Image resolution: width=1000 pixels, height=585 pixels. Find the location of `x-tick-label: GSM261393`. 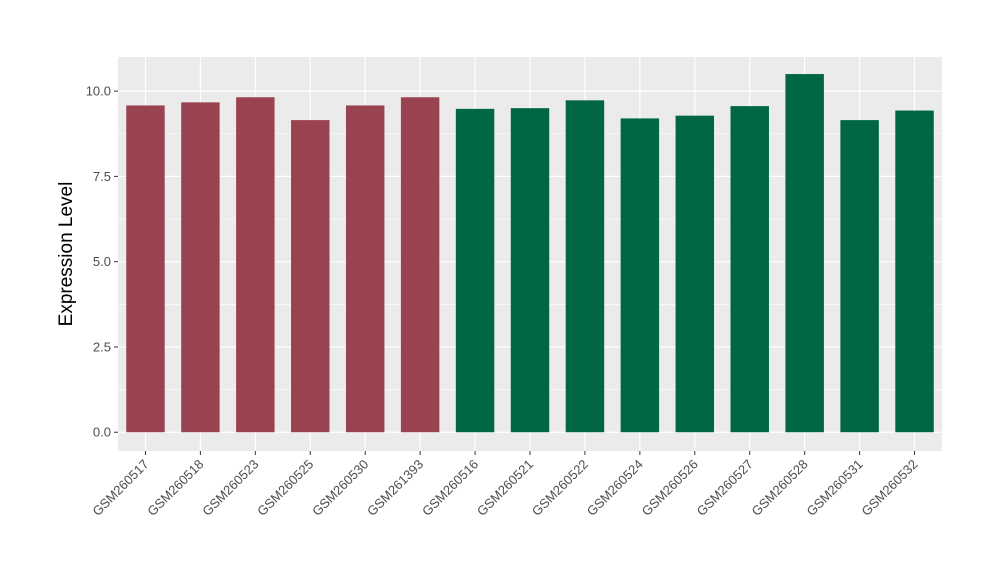

x-tick-label: GSM261393 is located at coordinates (395, 488).